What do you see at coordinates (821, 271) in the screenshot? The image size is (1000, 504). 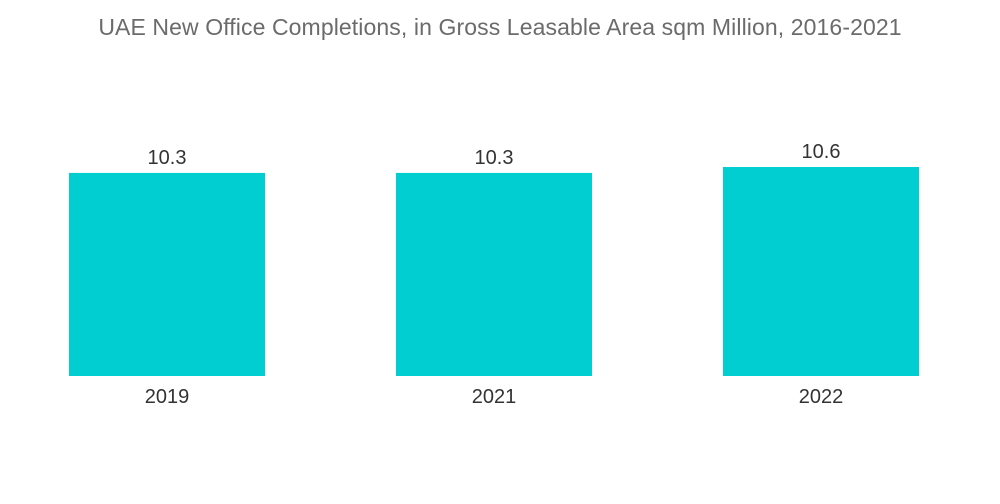 I see `bar-2022` at bounding box center [821, 271].